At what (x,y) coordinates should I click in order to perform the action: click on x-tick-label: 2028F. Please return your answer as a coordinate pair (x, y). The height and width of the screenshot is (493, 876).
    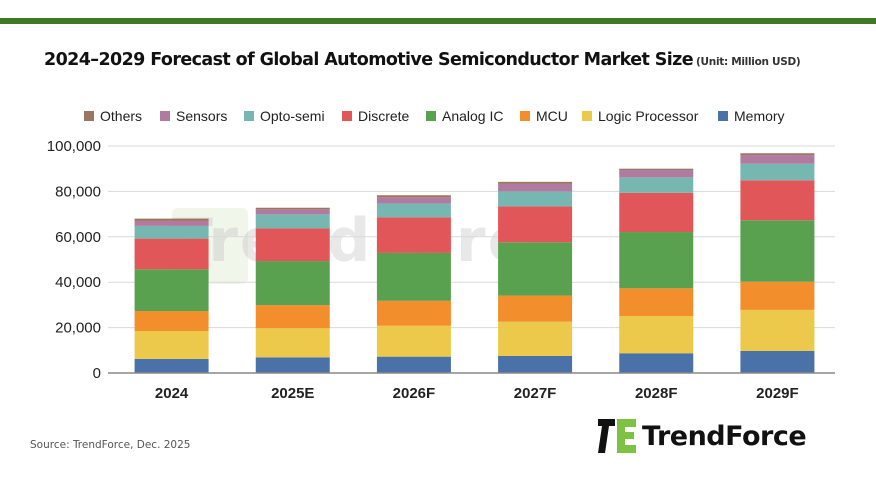
    Looking at the image, I should click on (656, 393).